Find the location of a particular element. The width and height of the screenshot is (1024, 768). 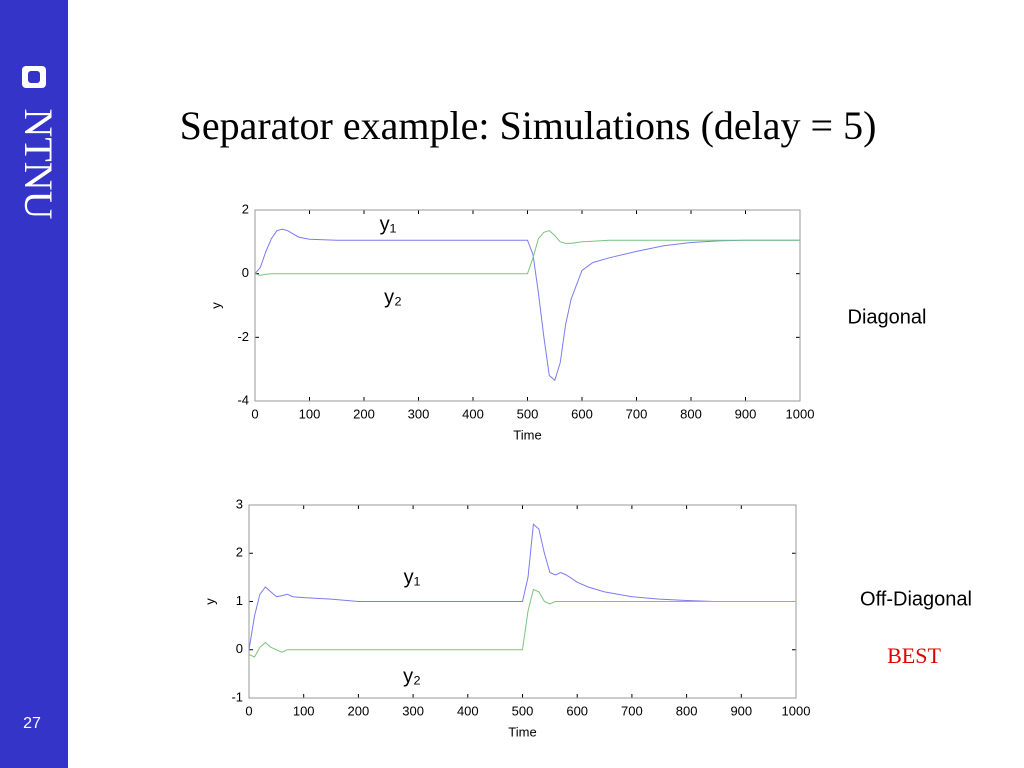

y-tick-label: -4 is located at coordinates (243, 399).